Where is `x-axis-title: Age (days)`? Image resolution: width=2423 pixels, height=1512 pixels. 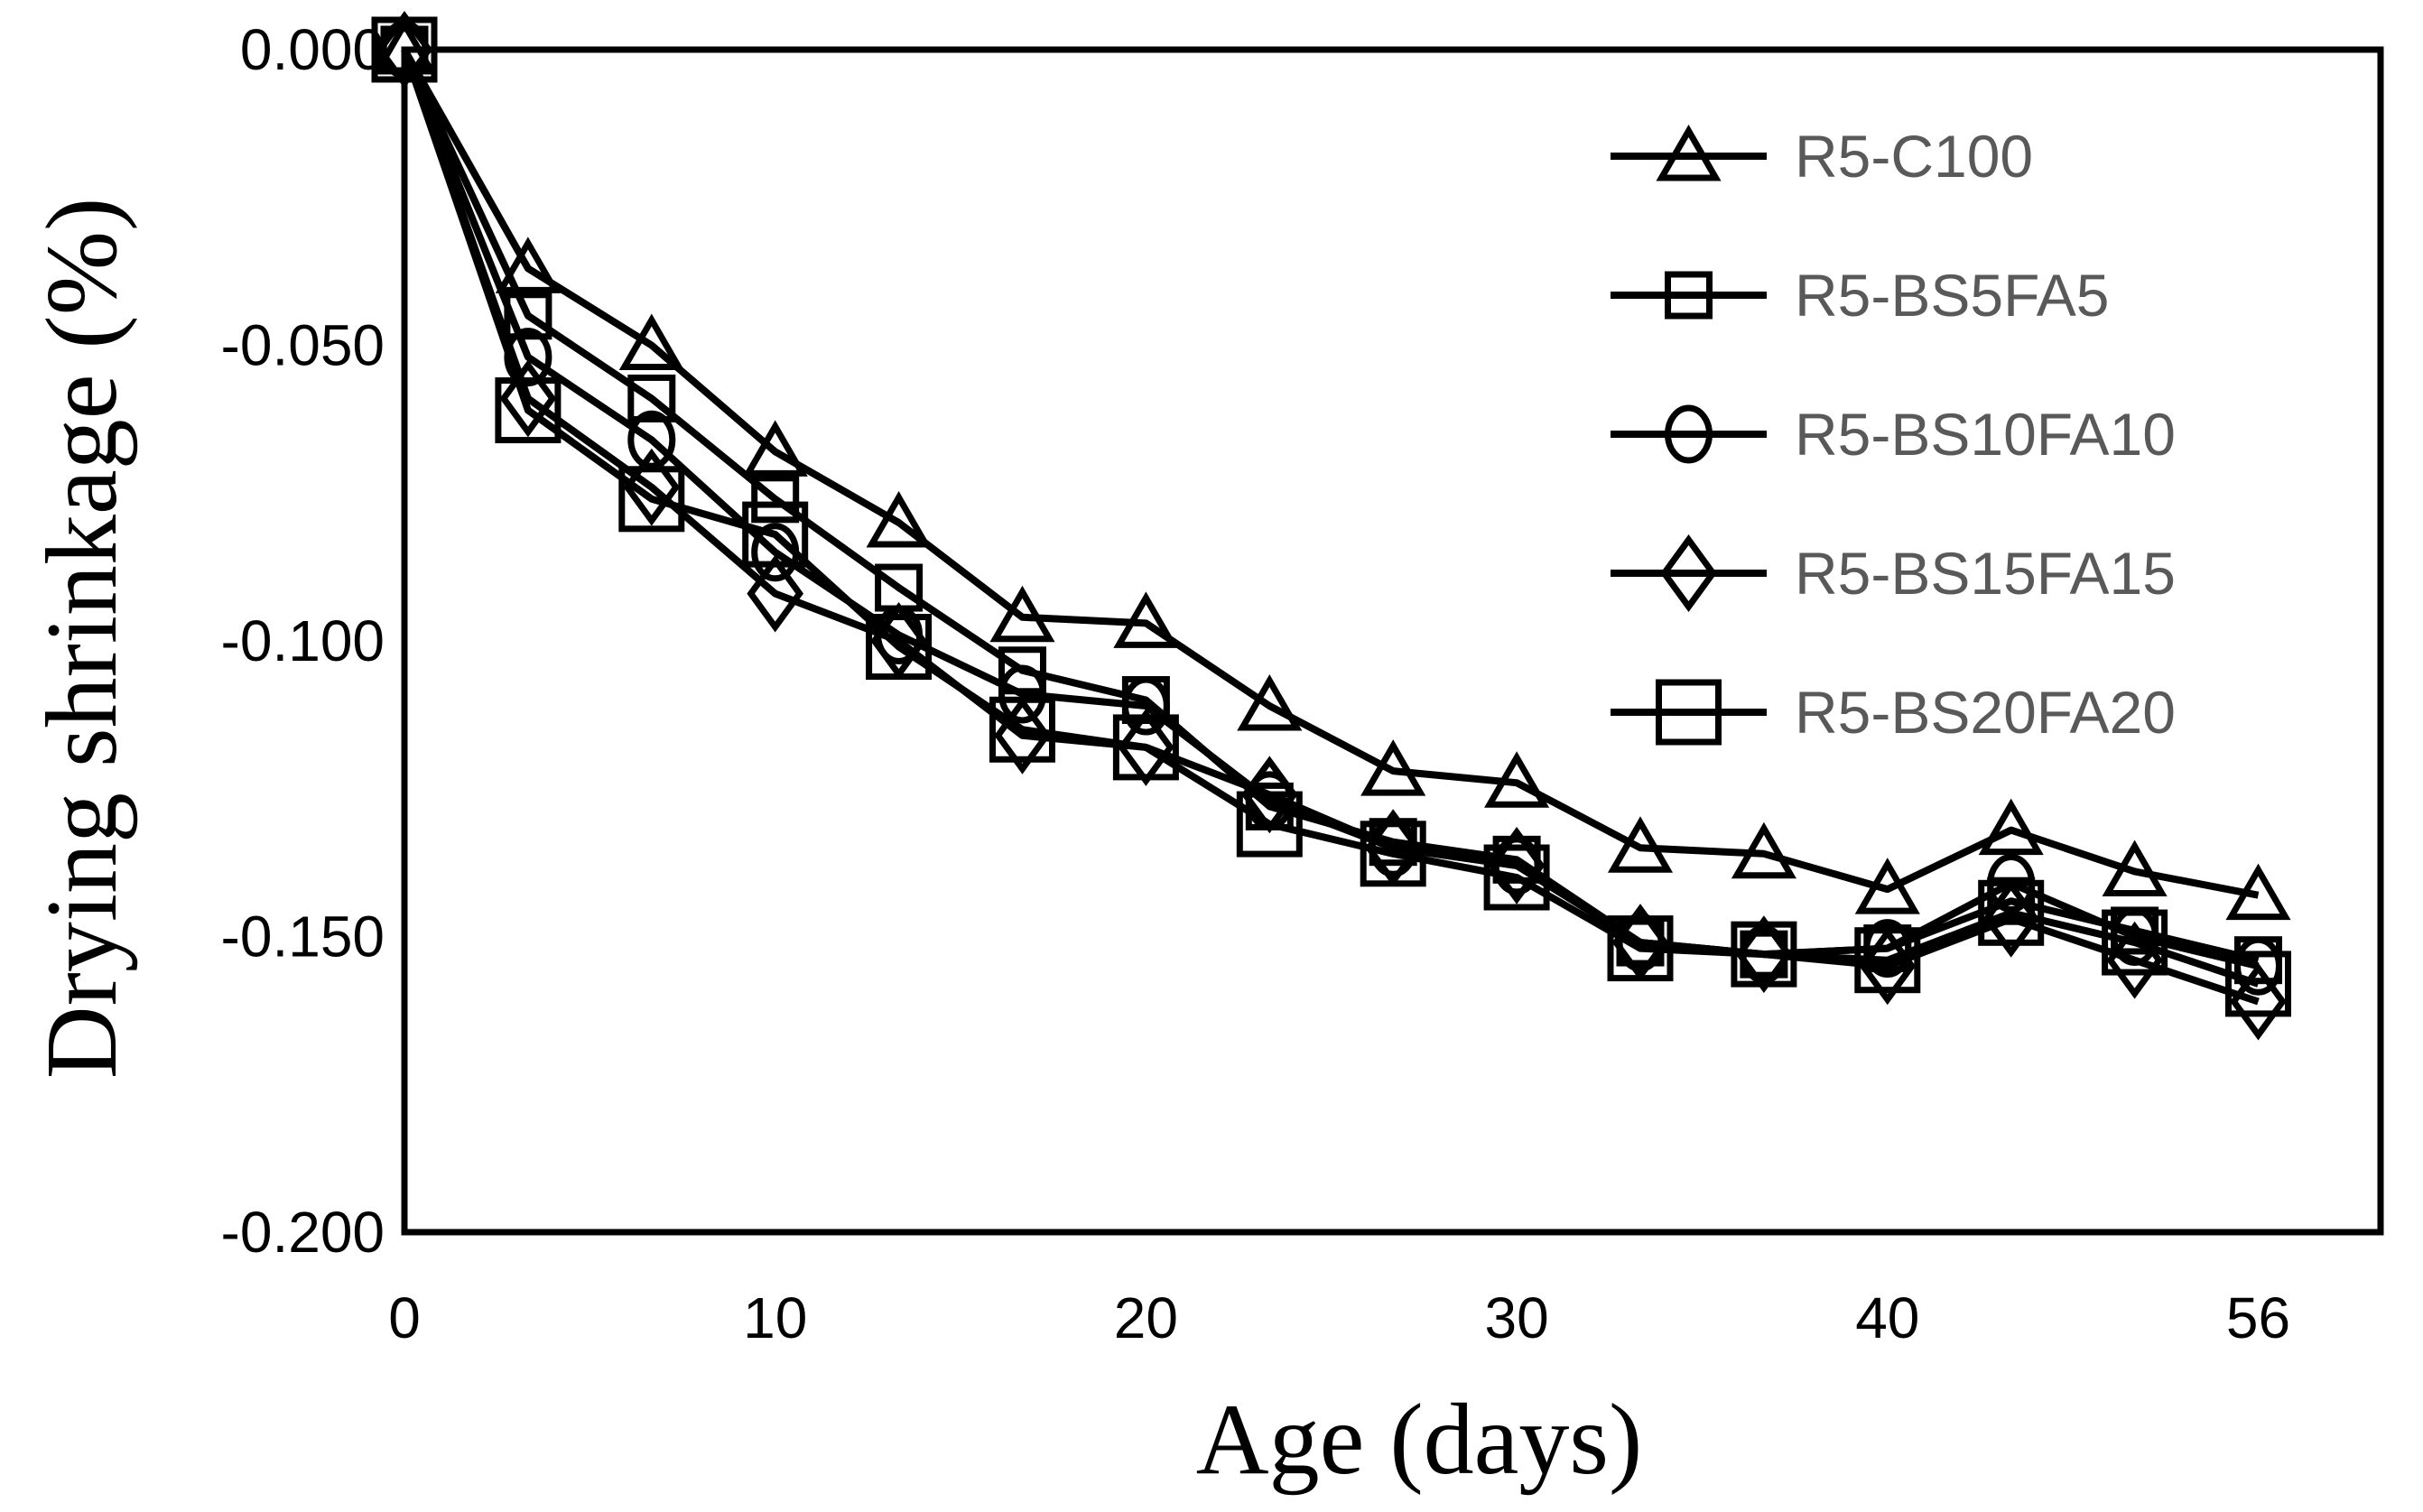
x-axis-title: Age (days) is located at coordinates (1419, 1440).